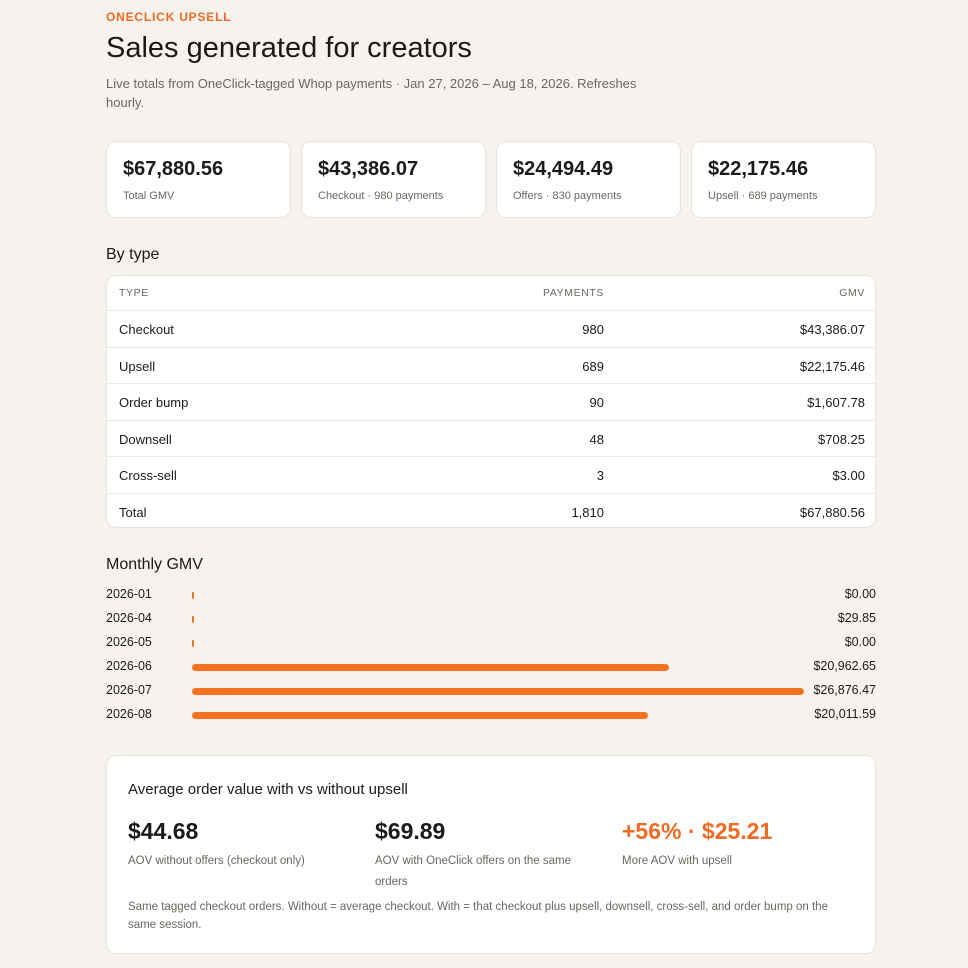 Image resolution: width=968 pixels, height=968 pixels. What do you see at coordinates (129, 714) in the screenshot?
I see `month-label: 2026-08` at bounding box center [129, 714].